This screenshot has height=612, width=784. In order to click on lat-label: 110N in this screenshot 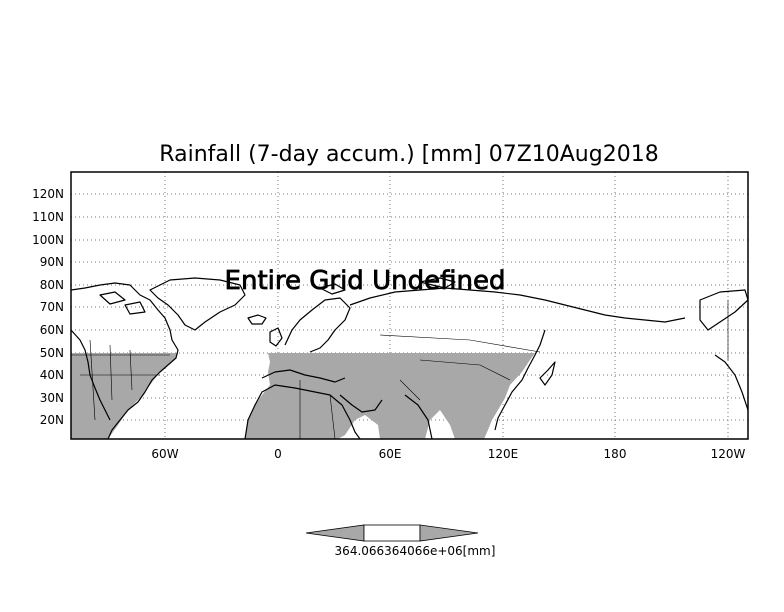, I will do `click(48, 217)`.